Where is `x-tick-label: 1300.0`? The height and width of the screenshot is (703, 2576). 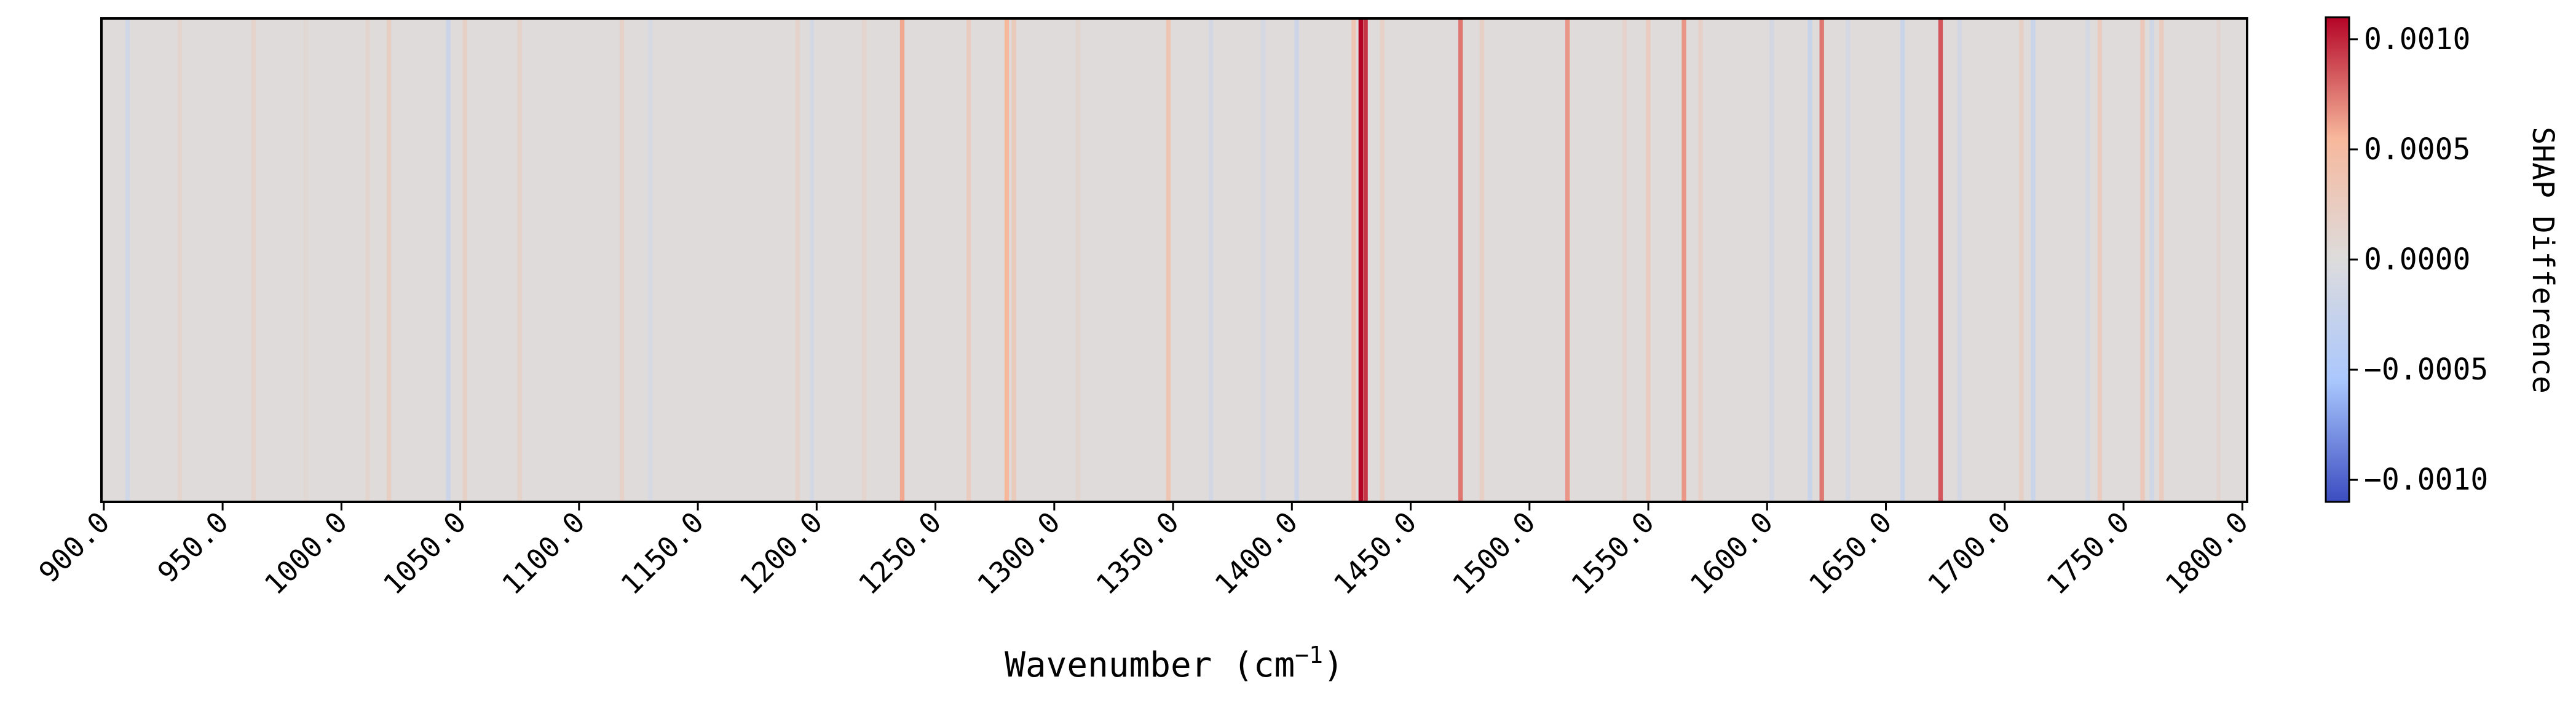 x-tick-label: 1300.0 is located at coordinates (1019, 554).